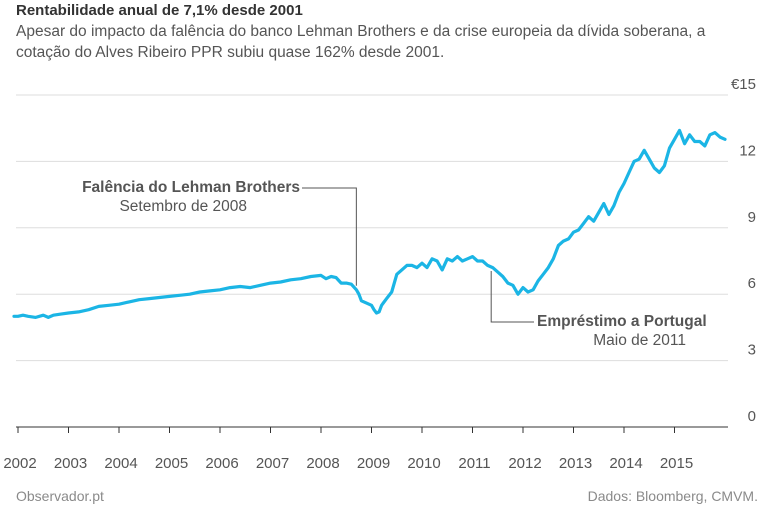 The height and width of the screenshot is (509, 770). What do you see at coordinates (752, 350) in the screenshot?
I see `y-tick-label: 3` at bounding box center [752, 350].